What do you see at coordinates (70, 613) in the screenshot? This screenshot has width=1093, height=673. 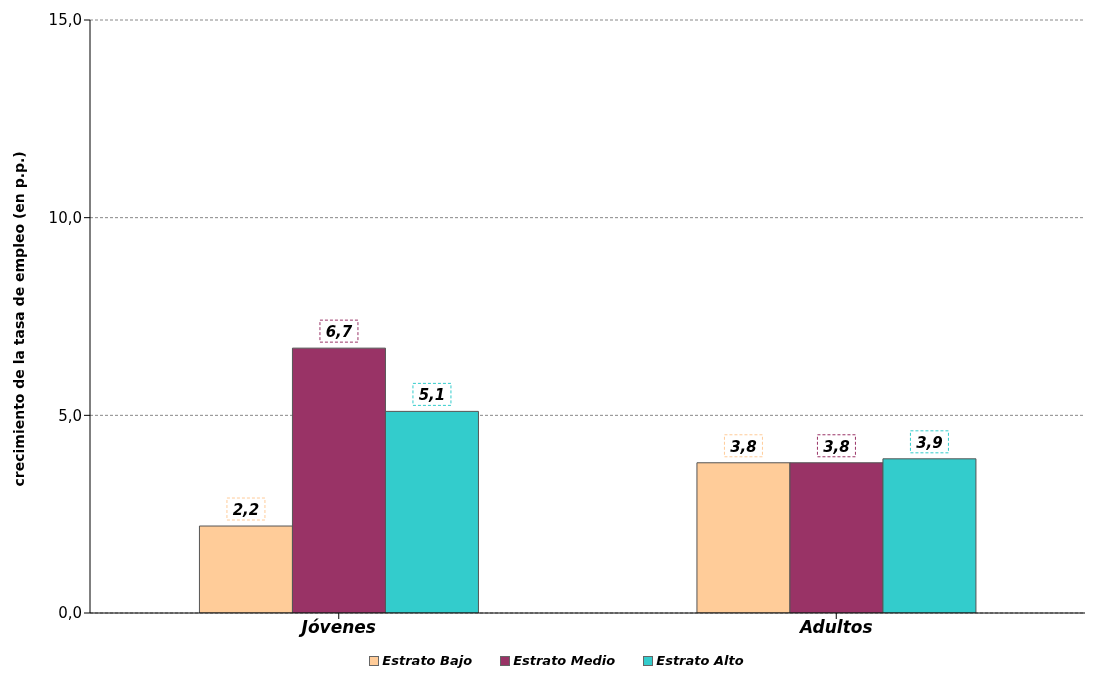 I see `y-tick-label: 0,0` at bounding box center [70, 613].